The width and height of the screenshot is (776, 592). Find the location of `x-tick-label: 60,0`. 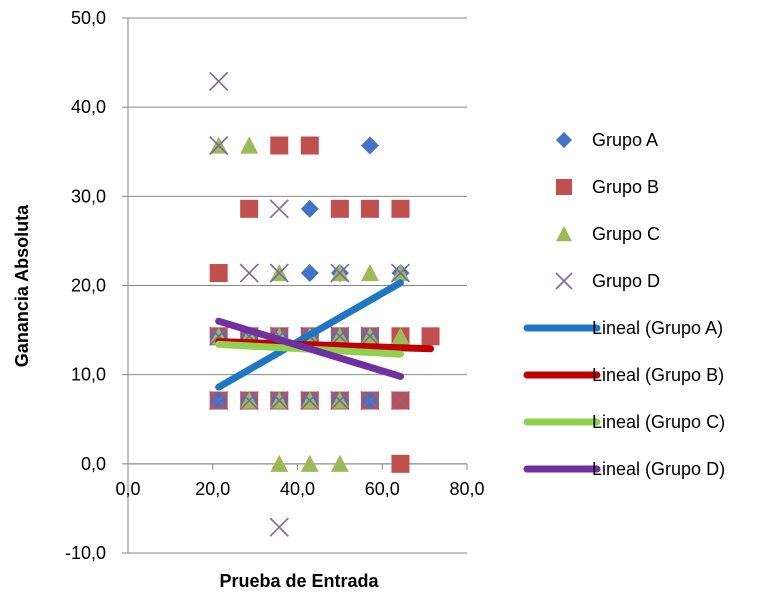

x-tick-label: 60,0 is located at coordinates (382, 489).